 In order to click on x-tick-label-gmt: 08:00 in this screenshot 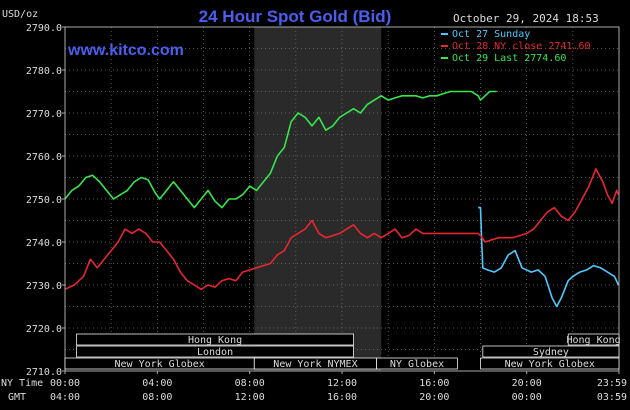, I will do `click(157, 397)`.